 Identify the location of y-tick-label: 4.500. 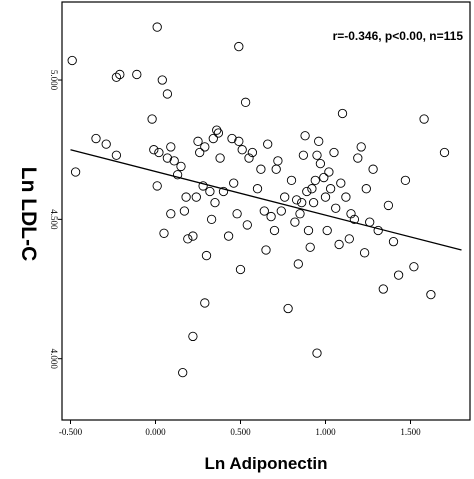
(54, 219).